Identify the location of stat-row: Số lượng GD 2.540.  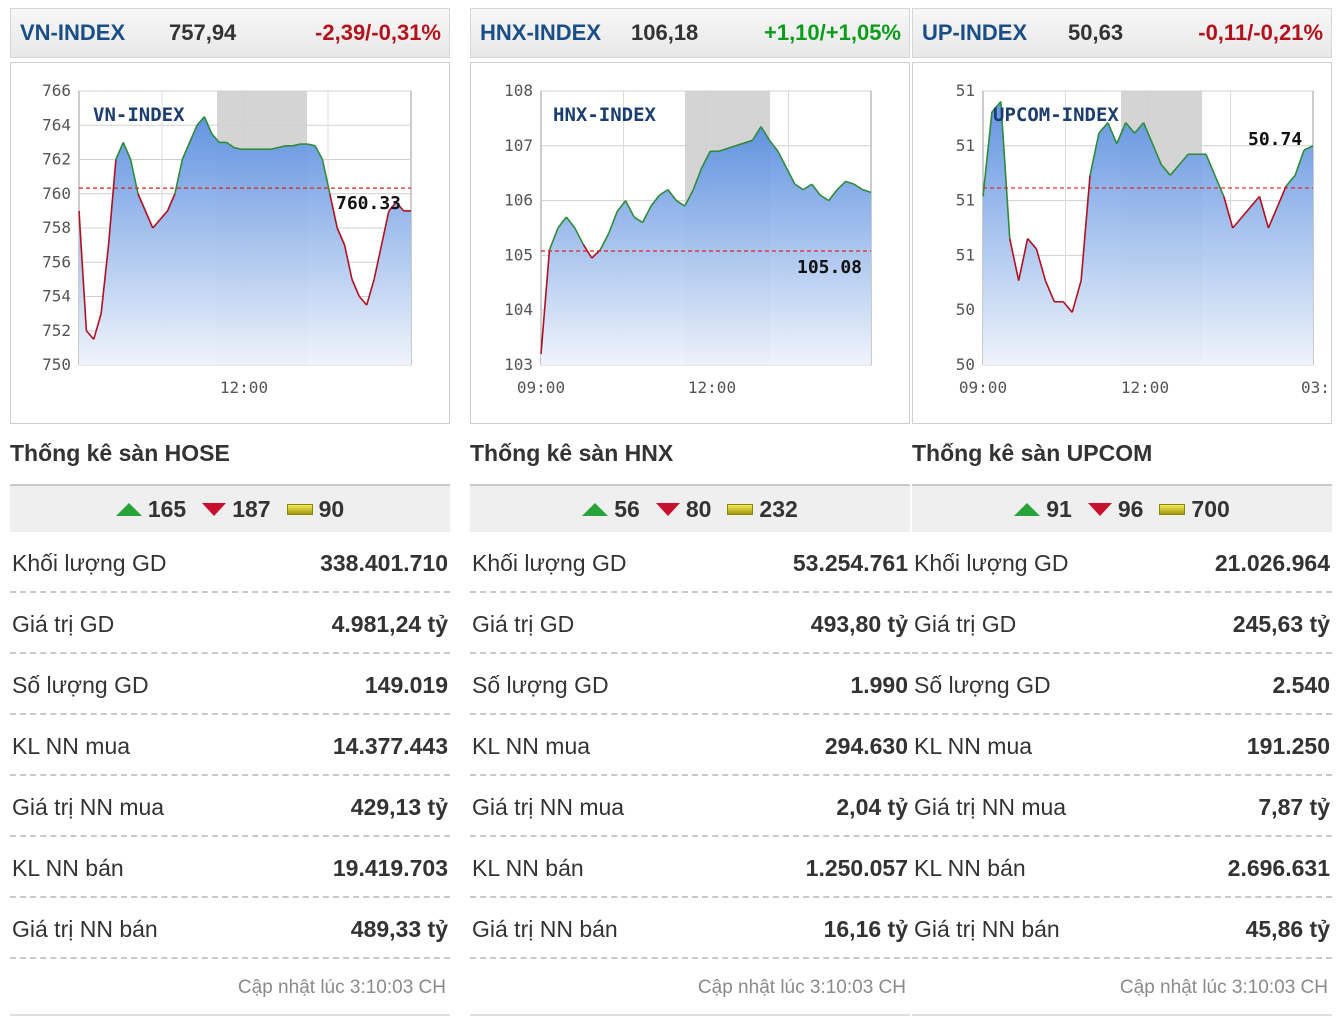
(1122, 684).